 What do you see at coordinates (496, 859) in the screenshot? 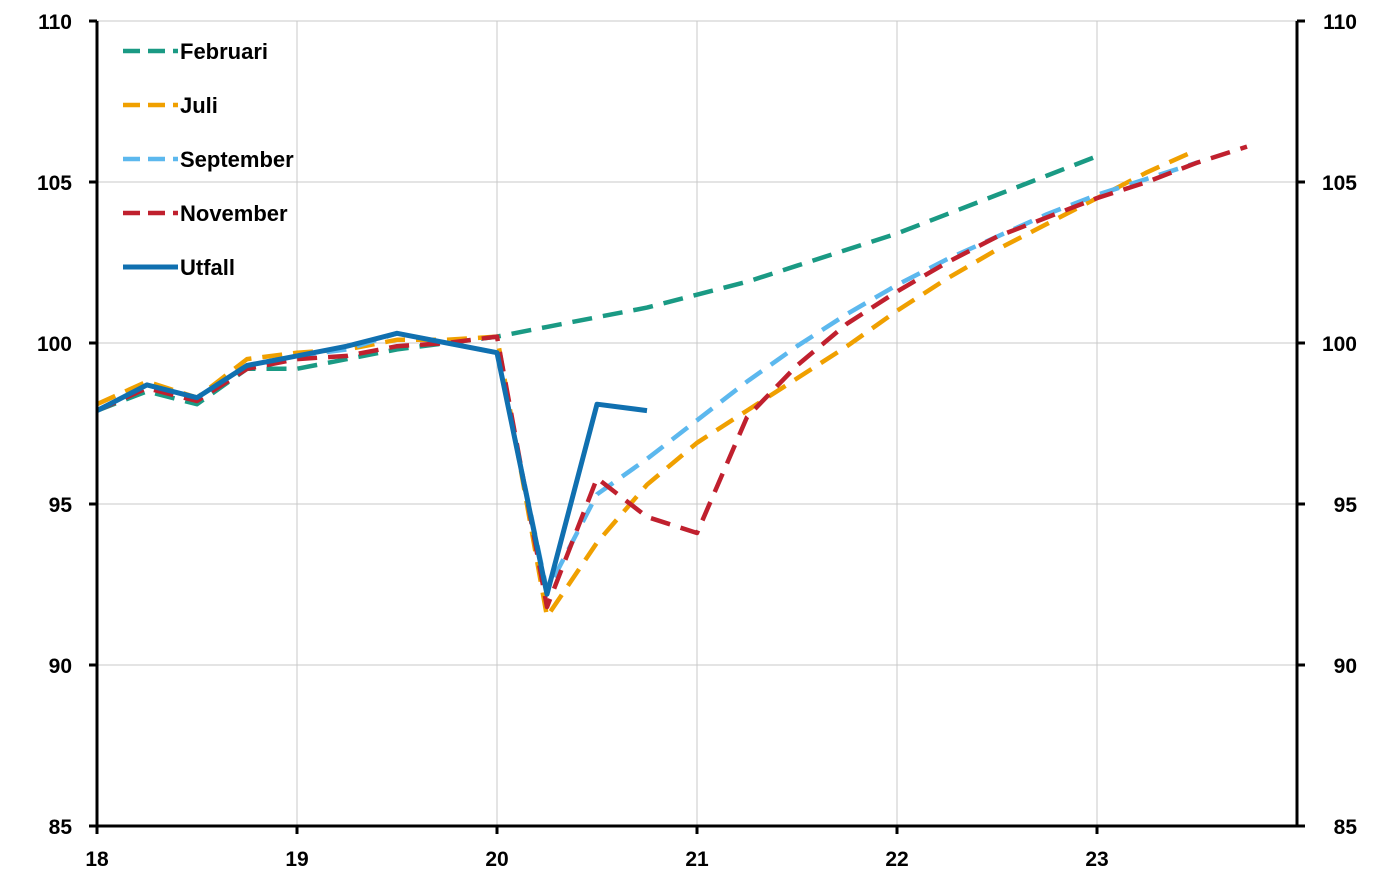
I see `x-tick-label: 20` at bounding box center [496, 859].